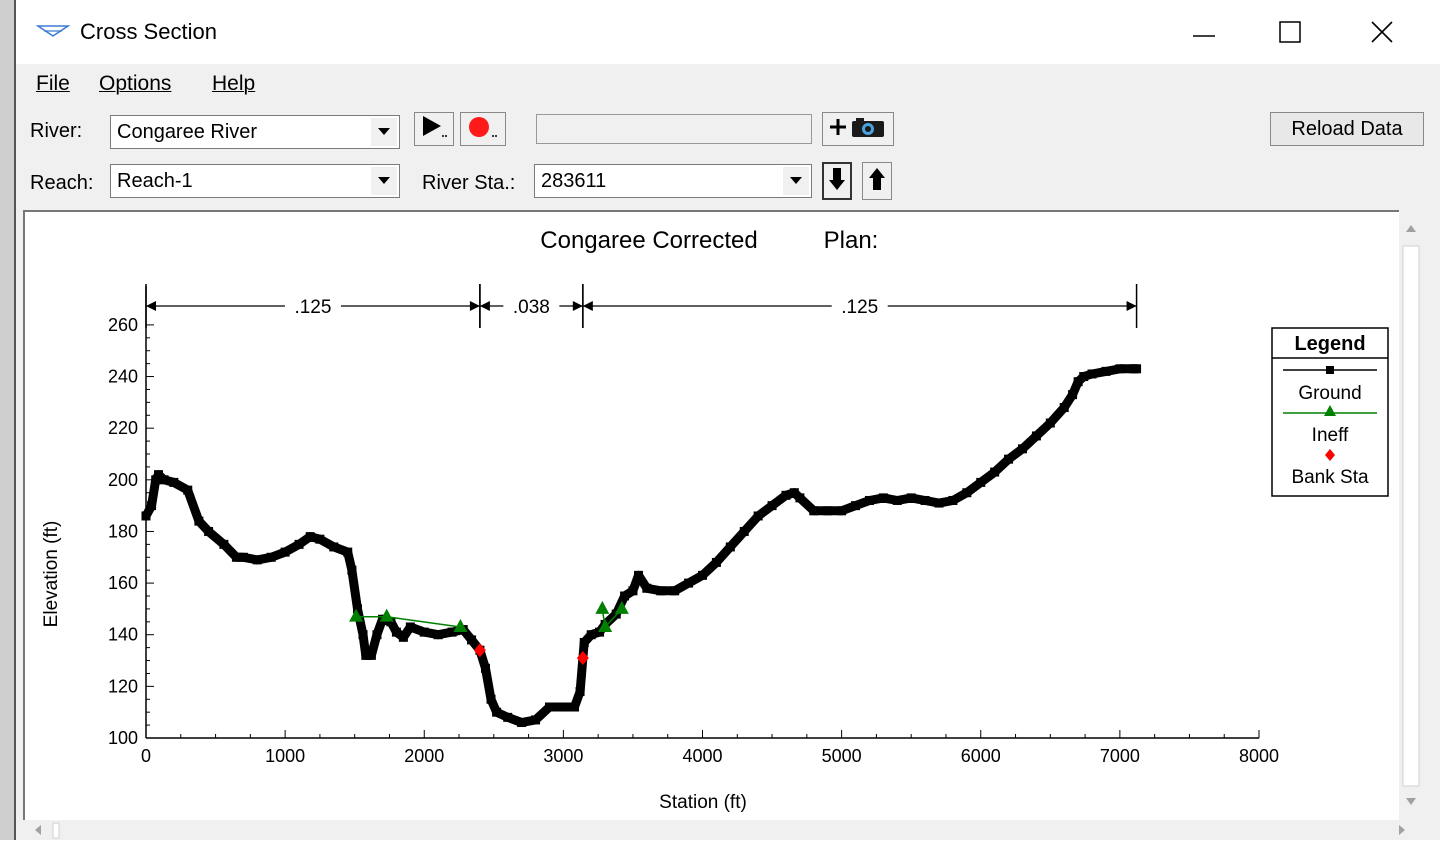  What do you see at coordinates (51, 574) in the screenshot?
I see `y-axis-label: Elevation (ft)` at bounding box center [51, 574].